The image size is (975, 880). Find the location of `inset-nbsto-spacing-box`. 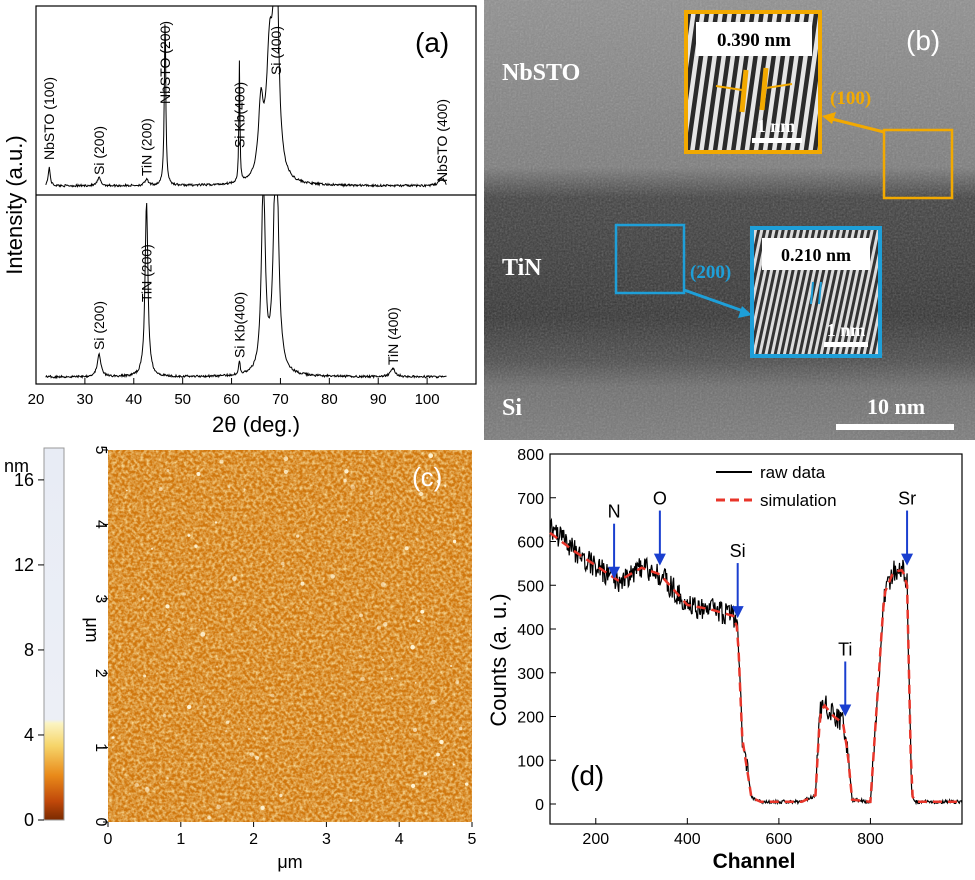

inset-nbsto-spacing-box is located at coordinates (754, 39).